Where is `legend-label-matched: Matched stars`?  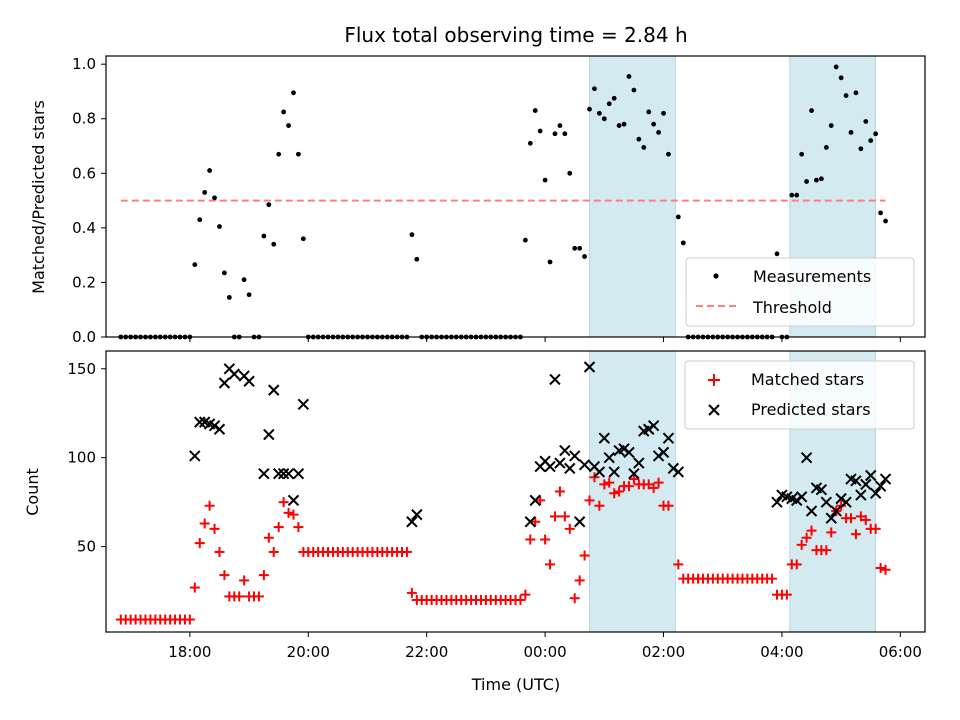 legend-label-matched: Matched stars is located at coordinates (807, 379).